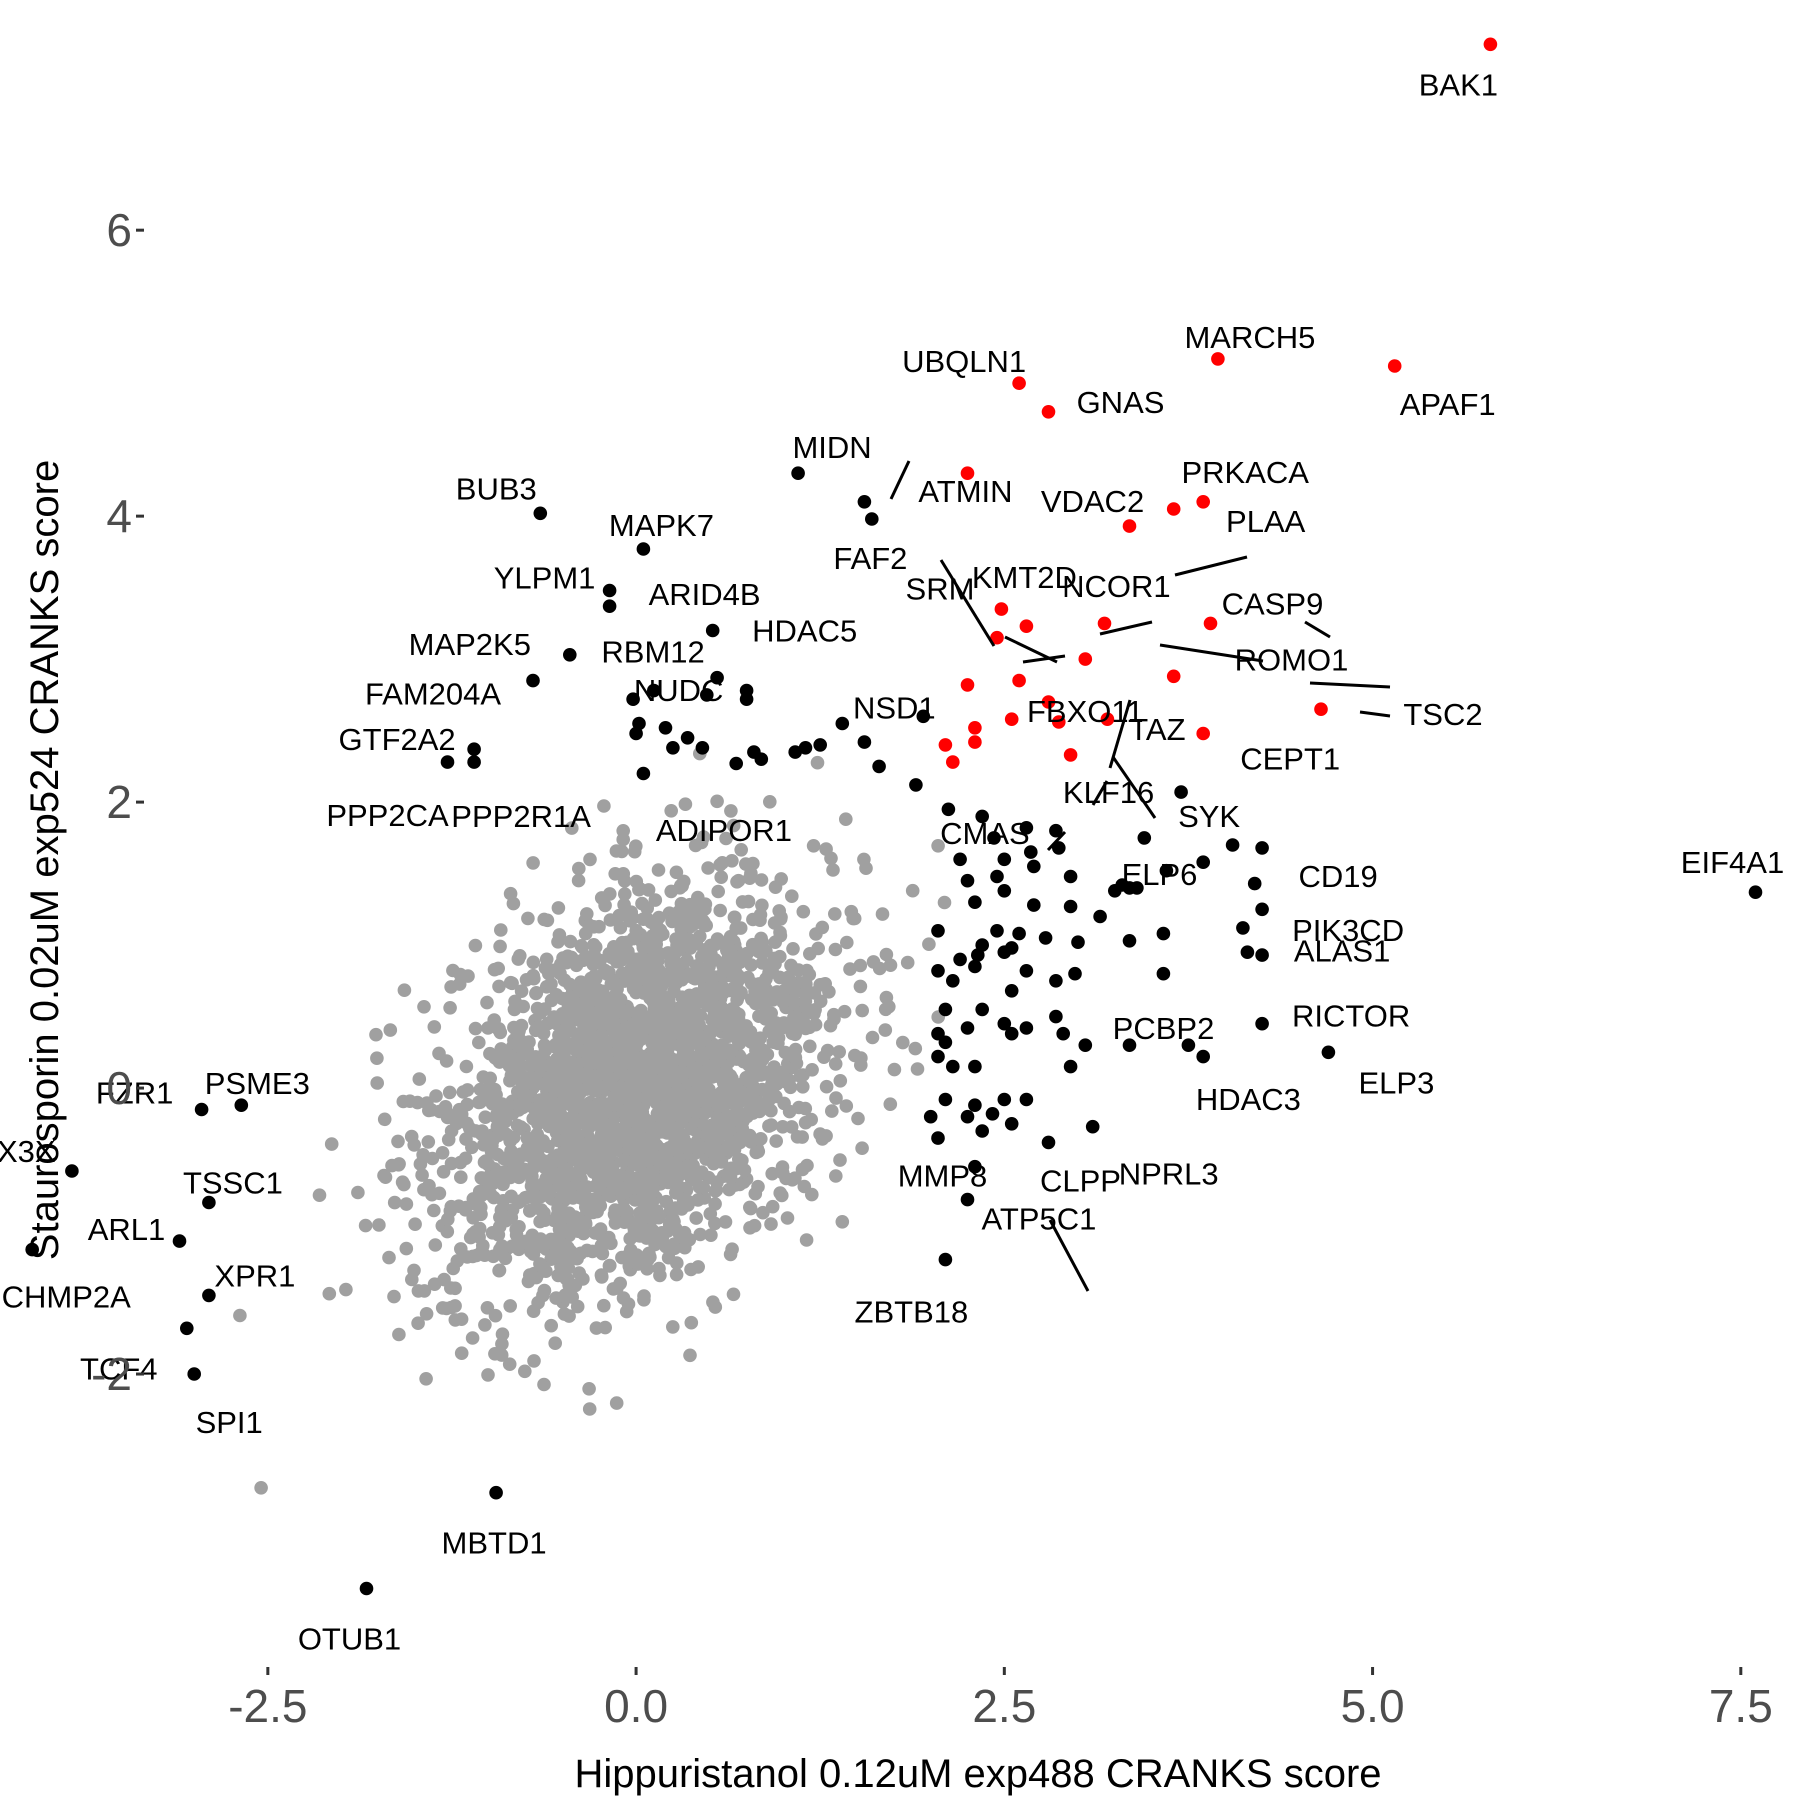 This screenshot has width=1800, height=1805. I want to click on point-mmp8, so click(967, 1199).